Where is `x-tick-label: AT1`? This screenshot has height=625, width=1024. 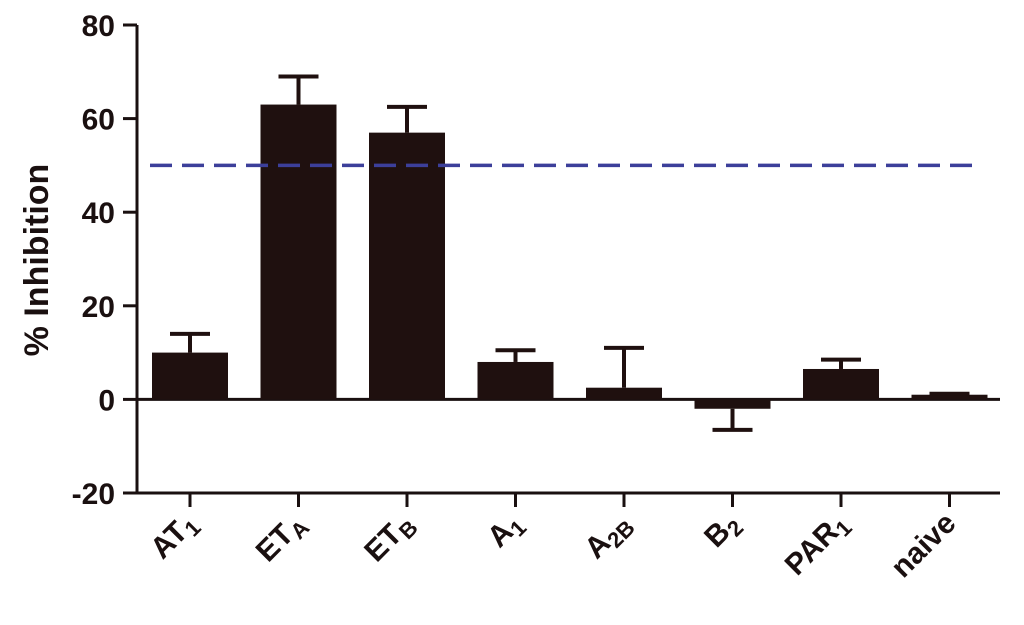
x-tick-label: AT1 is located at coordinates (175, 538).